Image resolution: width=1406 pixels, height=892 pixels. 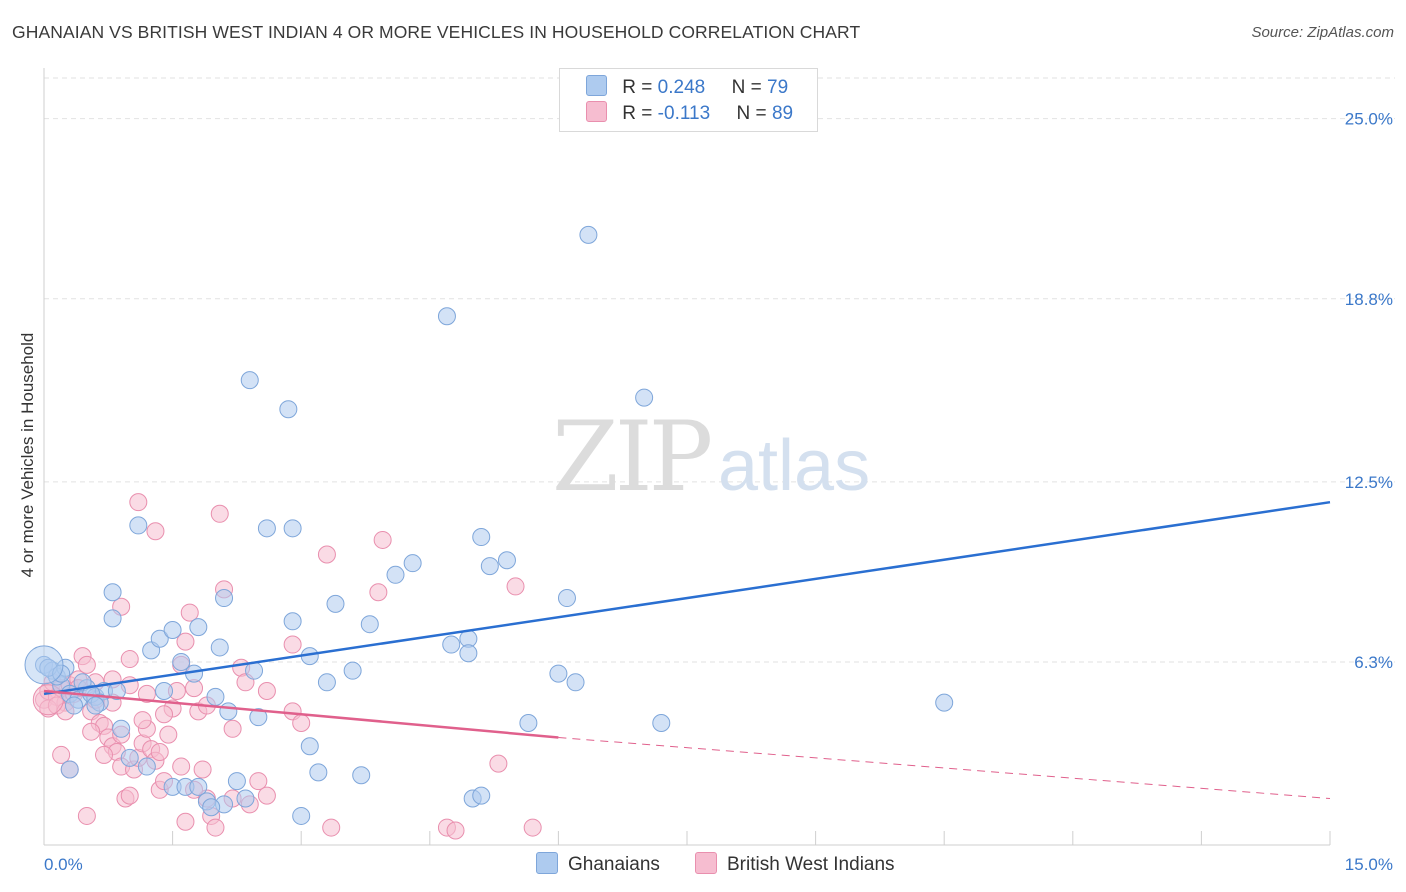 What do you see at coordinates (687, 88) in the screenshot?
I see `legend-row-ghanaians: R = 0.248 N = 79` at bounding box center [687, 88].